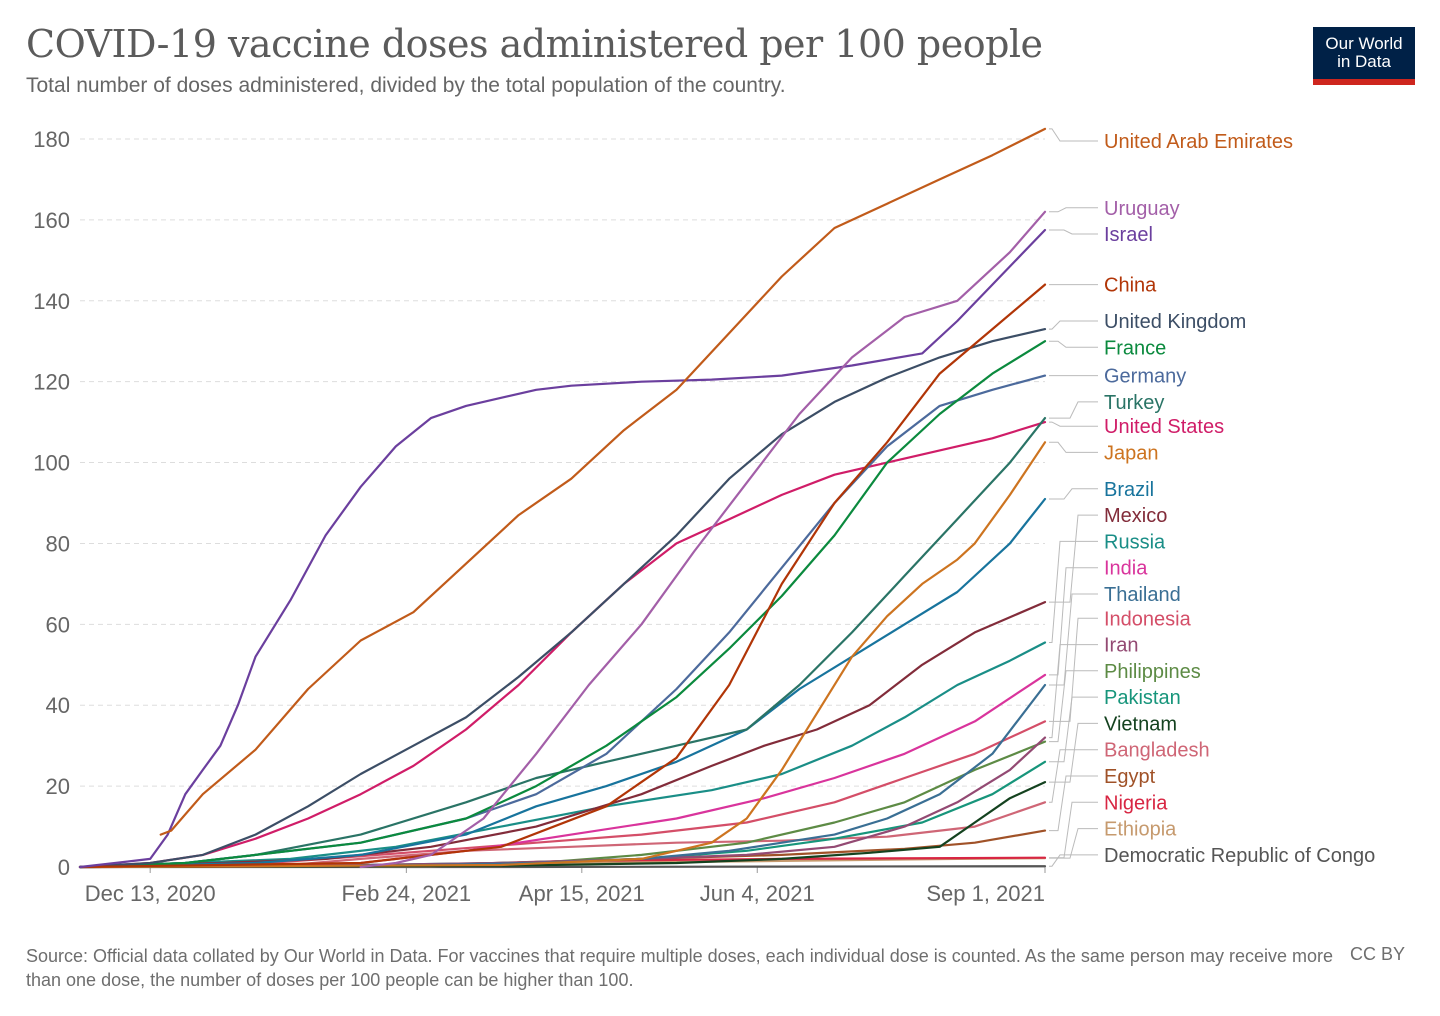  I want to click on label-connector-philippines, so click(1073, 706).